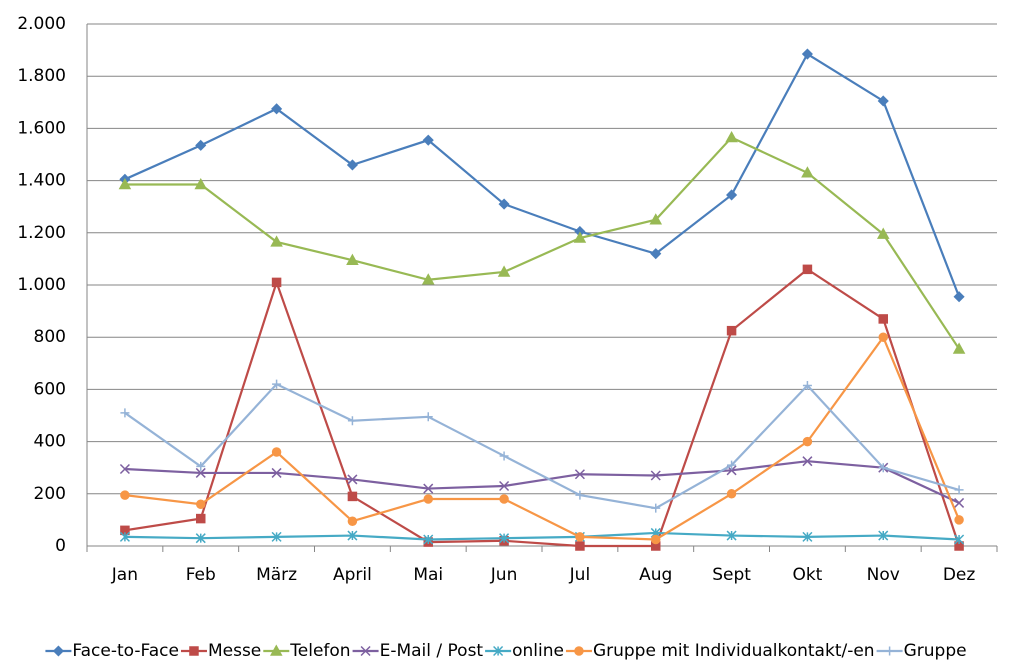 The image size is (1014, 662). What do you see at coordinates (276, 575) in the screenshot?
I see `x-tick-label: März` at bounding box center [276, 575].